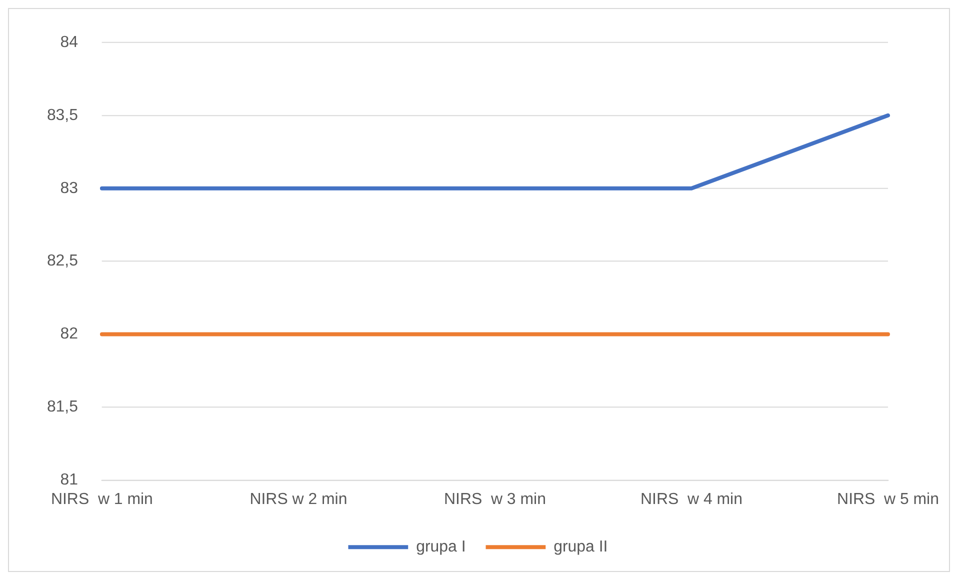 This screenshot has height=582, width=960. What do you see at coordinates (691, 499) in the screenshot?
I see `x-tick-label: NIRS w 4 min` at bounding box center [691, 499].